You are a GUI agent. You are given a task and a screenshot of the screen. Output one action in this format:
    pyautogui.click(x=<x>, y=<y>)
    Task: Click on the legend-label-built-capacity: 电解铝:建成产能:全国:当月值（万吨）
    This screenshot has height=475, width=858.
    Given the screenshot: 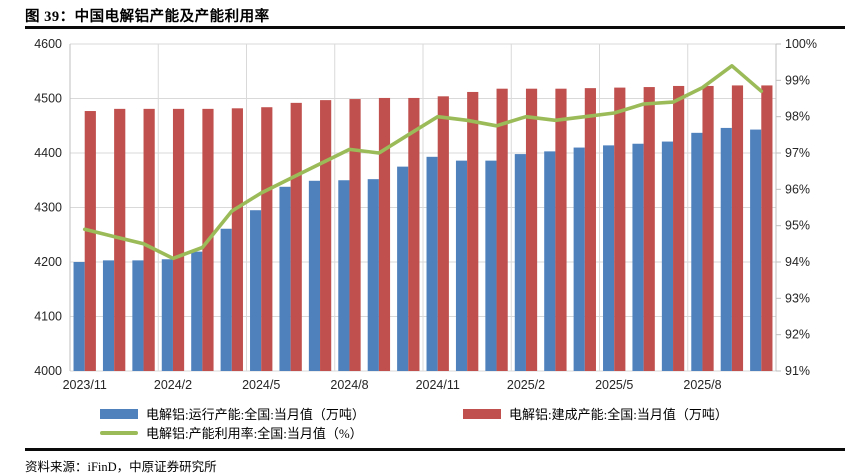 What is the action you would take?
    pyautogui.click(x=618, y=414)
    